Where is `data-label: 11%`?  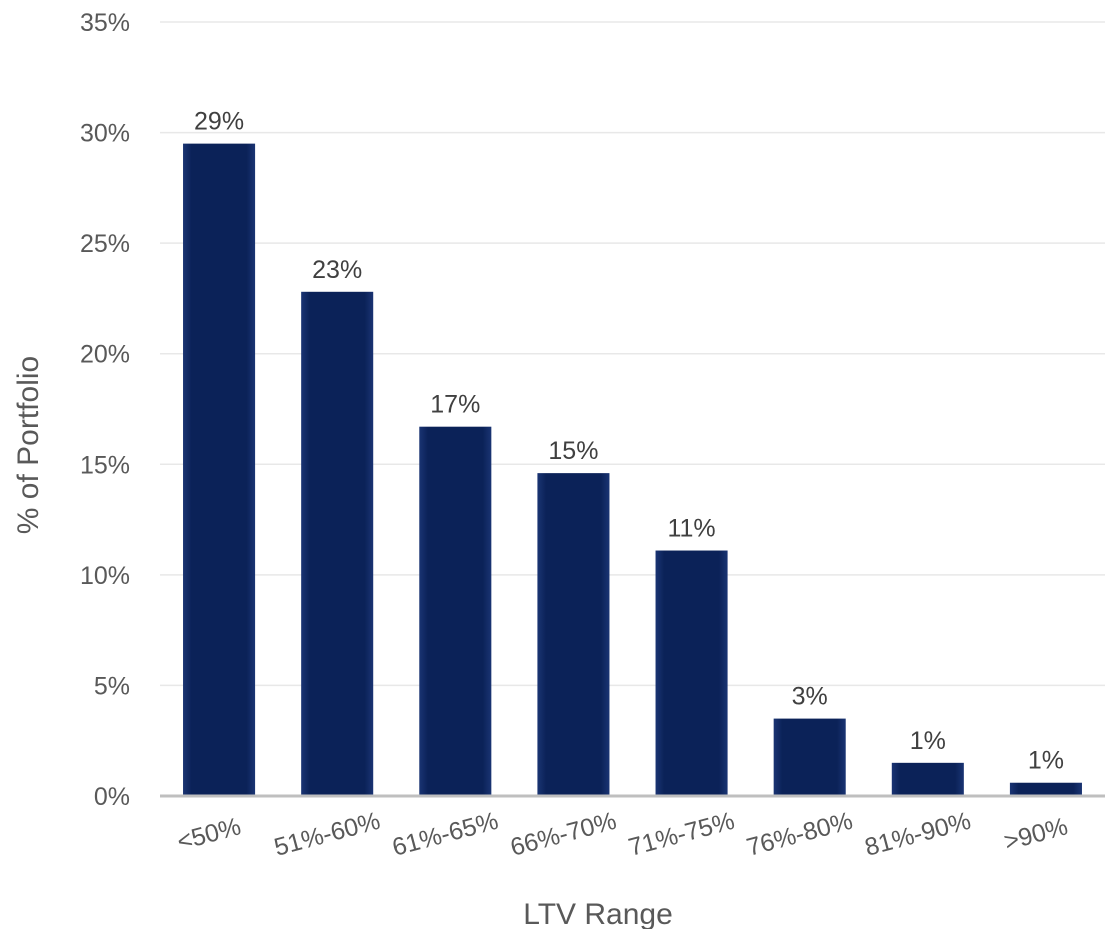 data-label: 11% is located at coordinates (691, 529).